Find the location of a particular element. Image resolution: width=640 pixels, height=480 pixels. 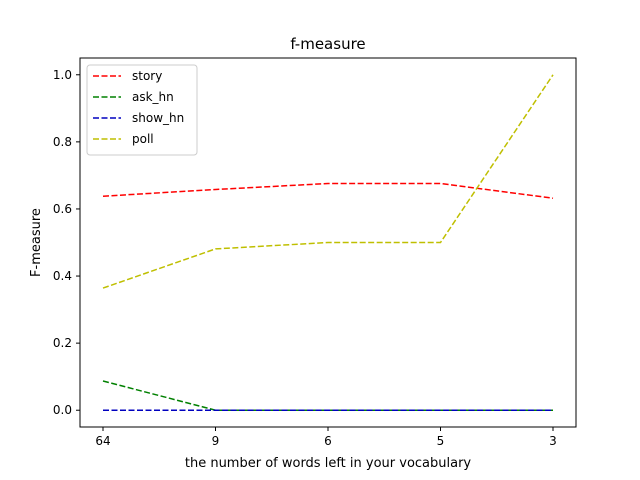

x-tick-label: 6 is located at coordinates (328, 441).